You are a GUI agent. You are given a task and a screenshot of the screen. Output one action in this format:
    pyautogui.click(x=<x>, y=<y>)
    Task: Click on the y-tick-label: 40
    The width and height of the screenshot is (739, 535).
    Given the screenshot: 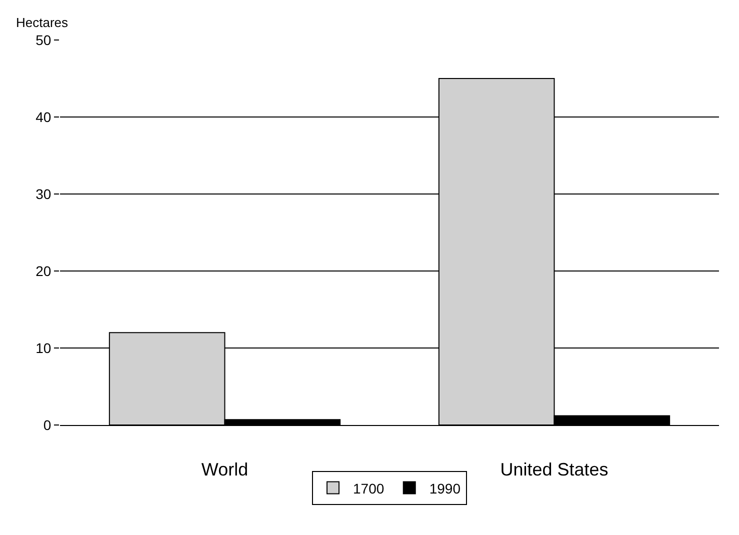 What is the action you would take?
    pyautogui.click(x=44, y=116)
    